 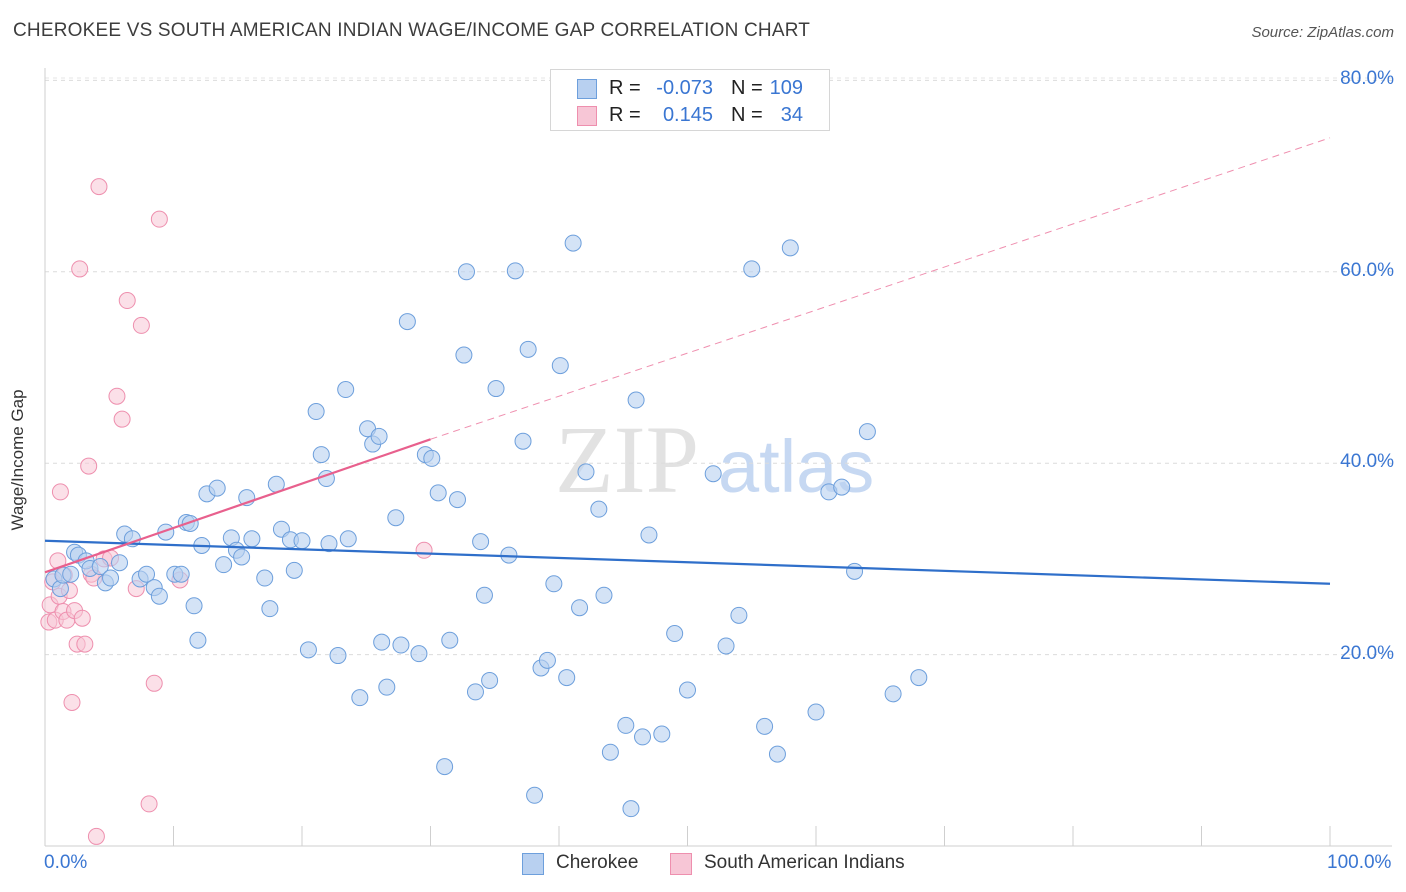 I want to click on y-axis-label: Wage/Income Gap, so click(x=17, y=460).